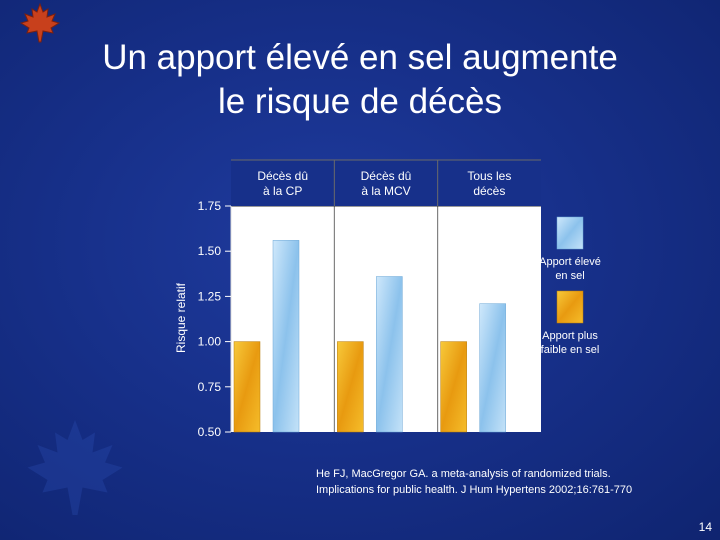 The image size is (720, 540). What do you see at coordinates (360, 101) in the screenshot?
I see `title-line-2: le risque de décès` at bounding box center [360, 101].